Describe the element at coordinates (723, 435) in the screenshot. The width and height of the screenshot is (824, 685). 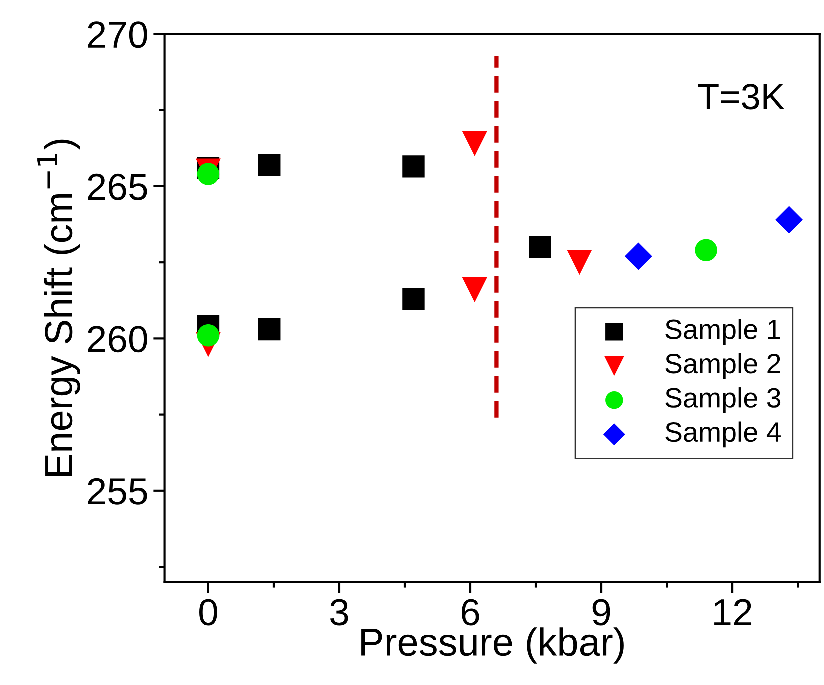
I see `legend-label: Sample 4` at that location.